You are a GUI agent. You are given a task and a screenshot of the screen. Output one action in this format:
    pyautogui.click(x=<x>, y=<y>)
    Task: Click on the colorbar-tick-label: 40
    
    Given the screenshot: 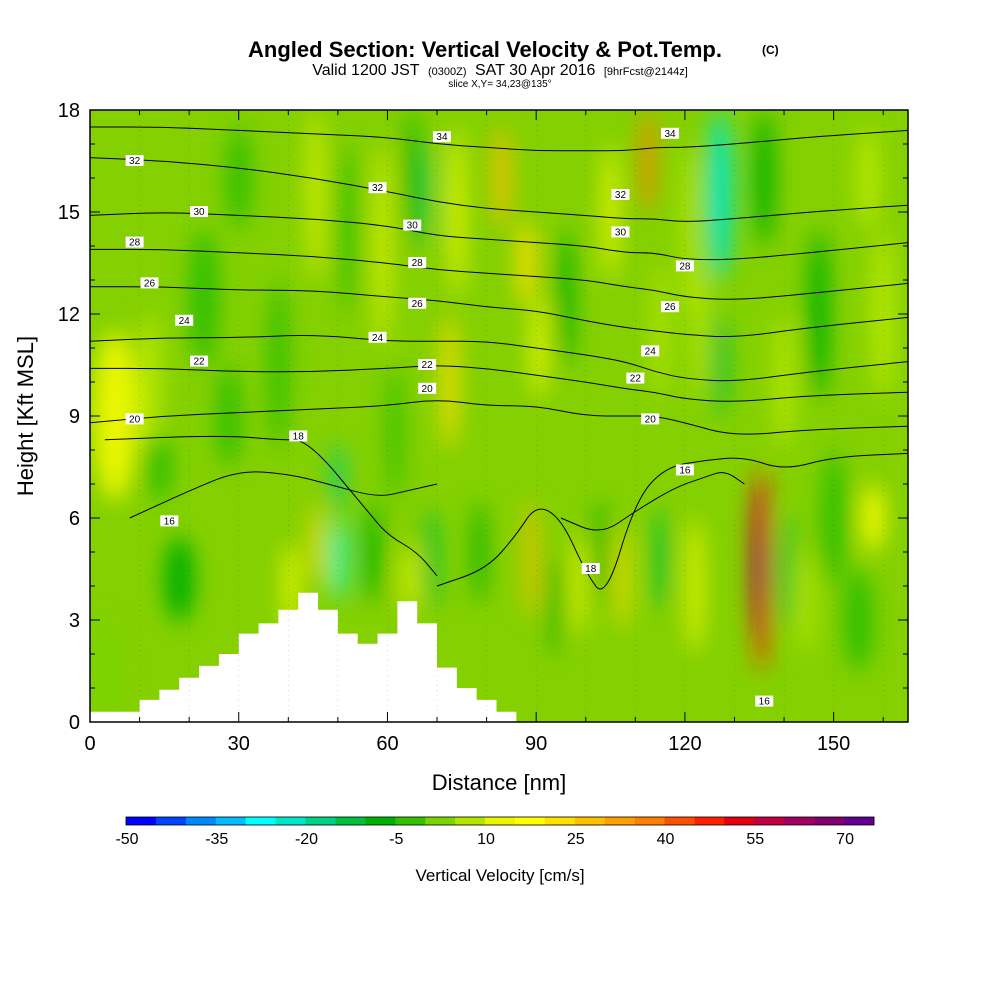 What is the action you would take?
    pyautogui.click(x=666, y=839)
    